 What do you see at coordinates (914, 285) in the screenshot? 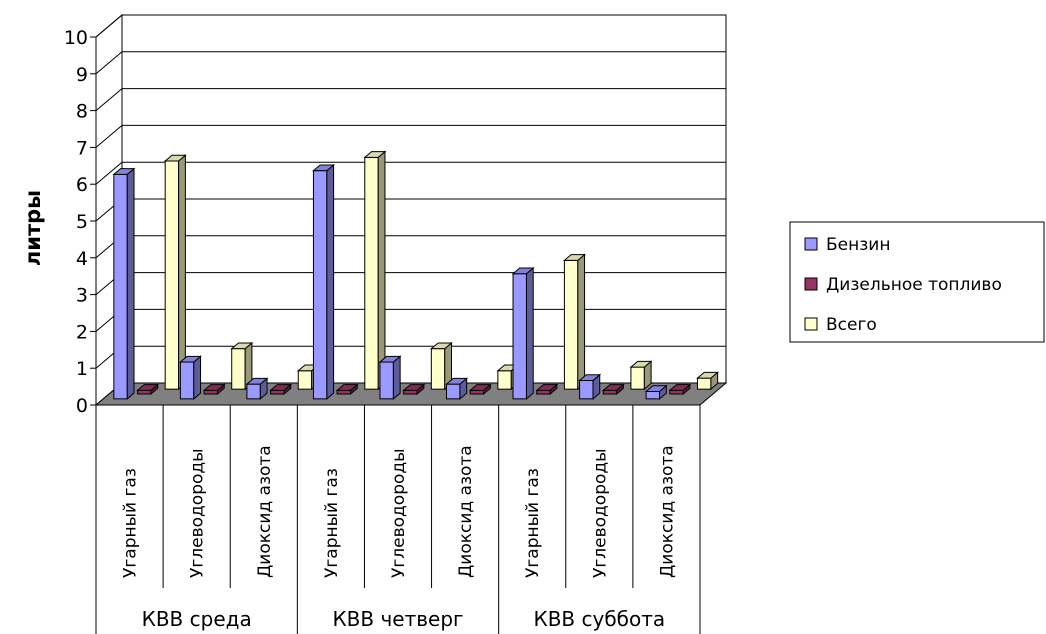
I see `legend-label-diesel: Дизельное топливо` at bounding box center [914, 285].